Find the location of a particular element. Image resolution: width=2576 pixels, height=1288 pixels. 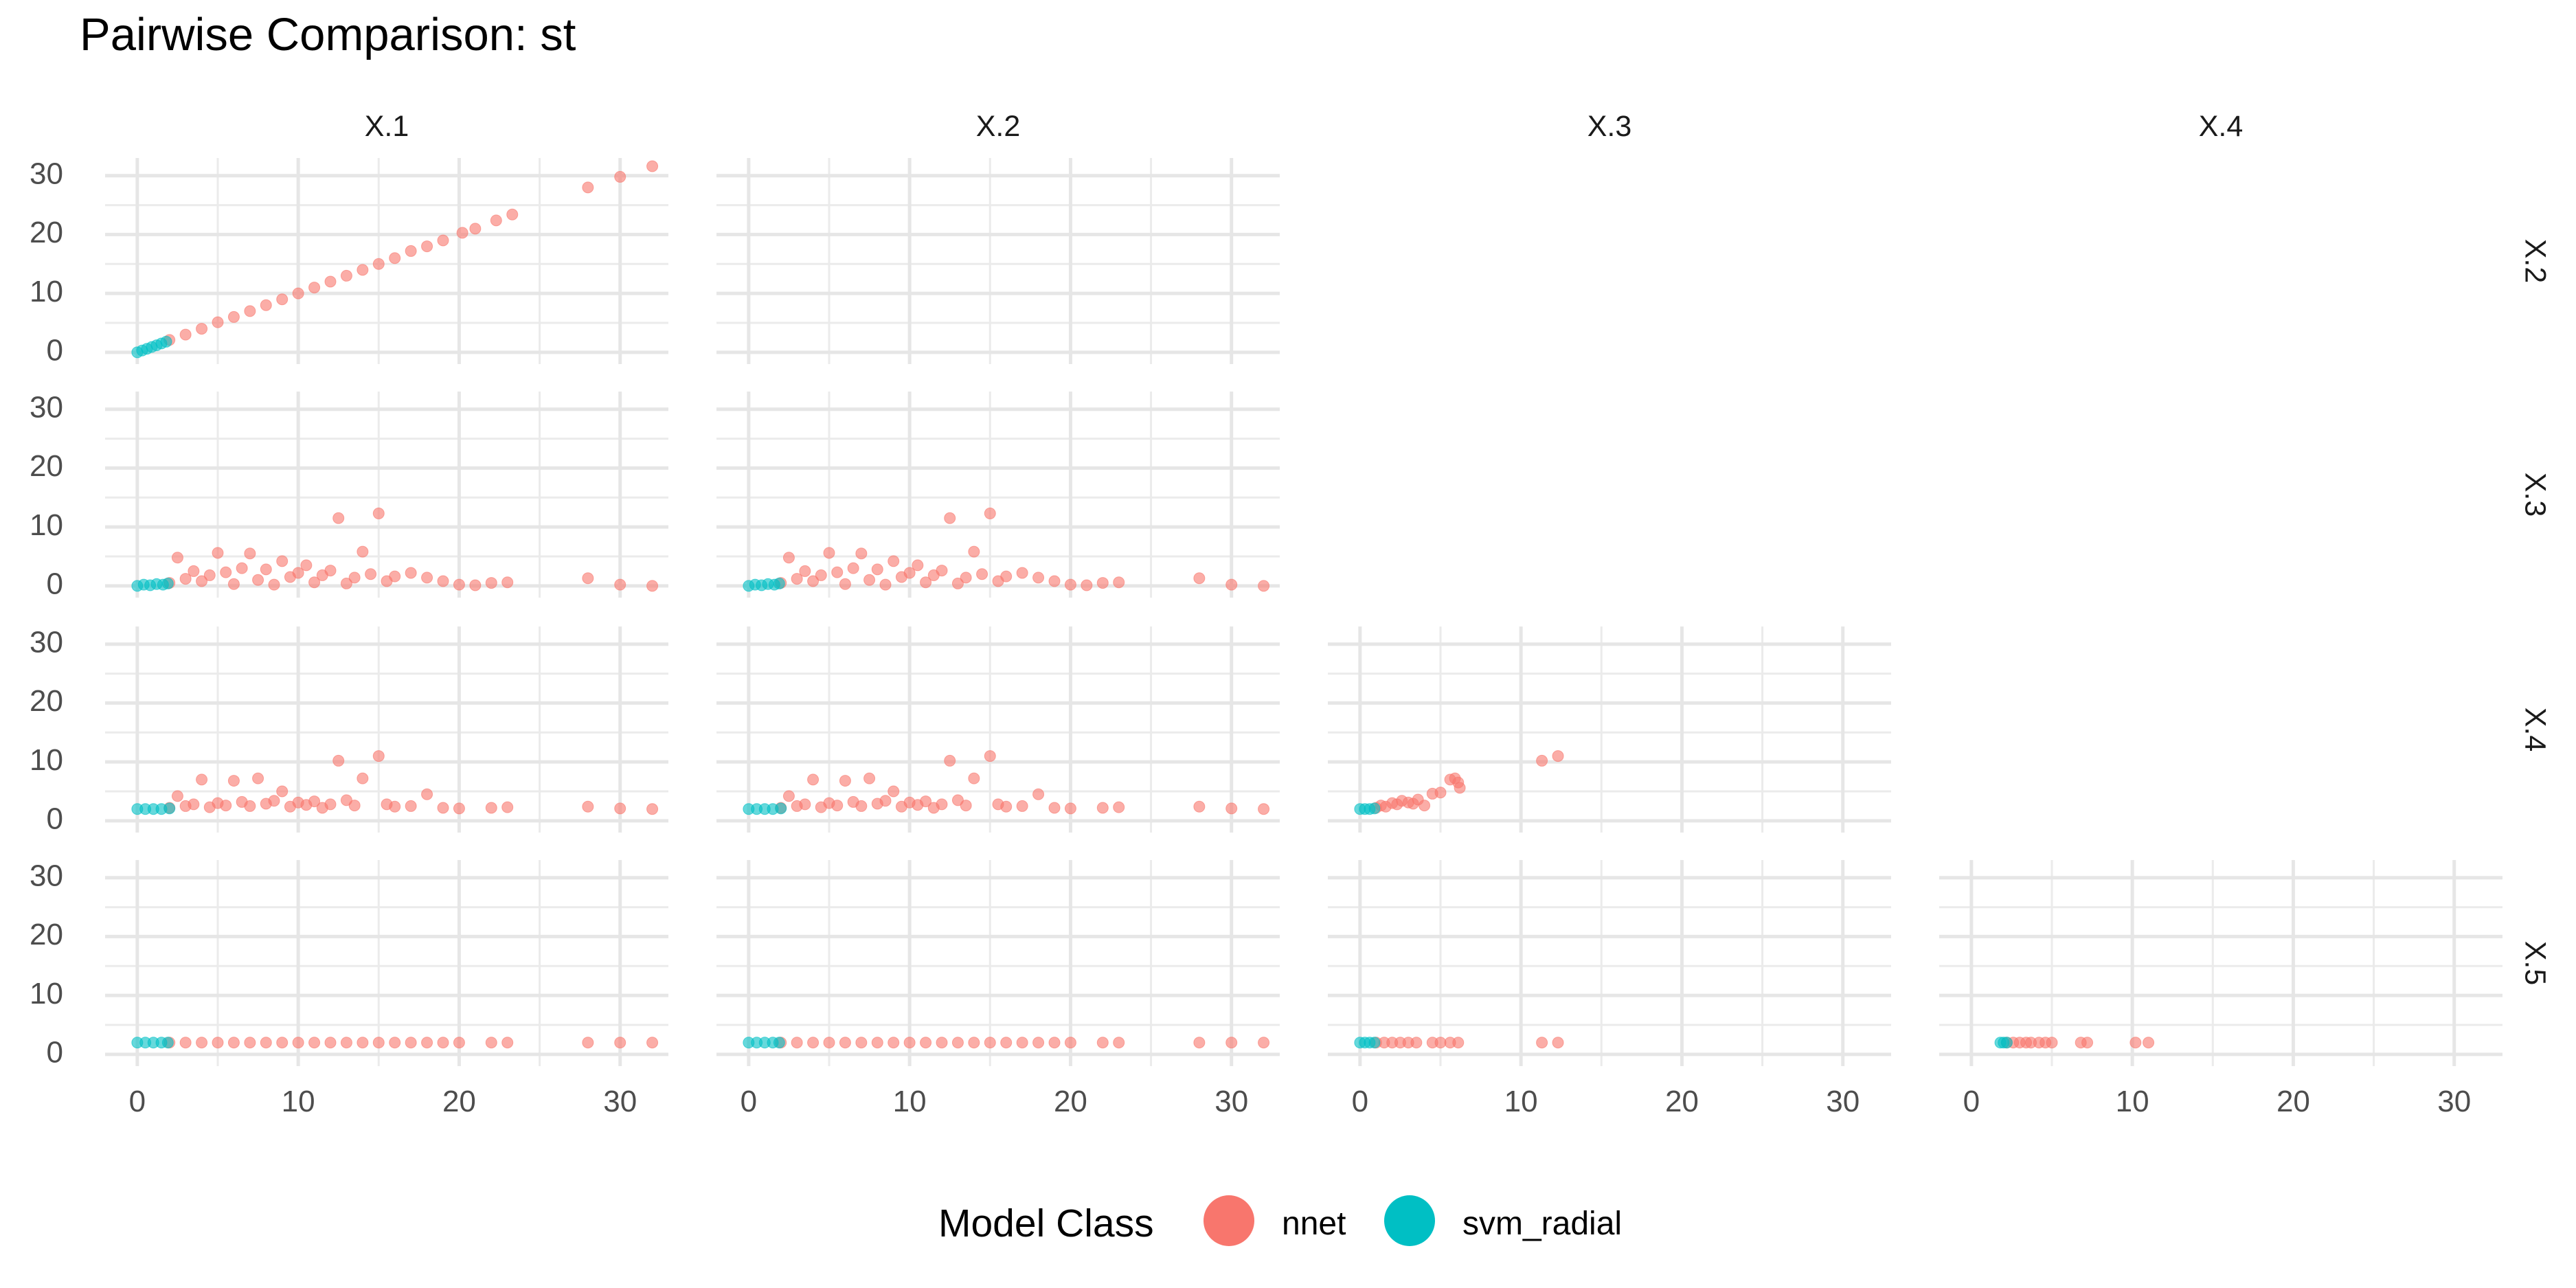

facet-row-label: X.5 is located at coordinates (2535, 963).